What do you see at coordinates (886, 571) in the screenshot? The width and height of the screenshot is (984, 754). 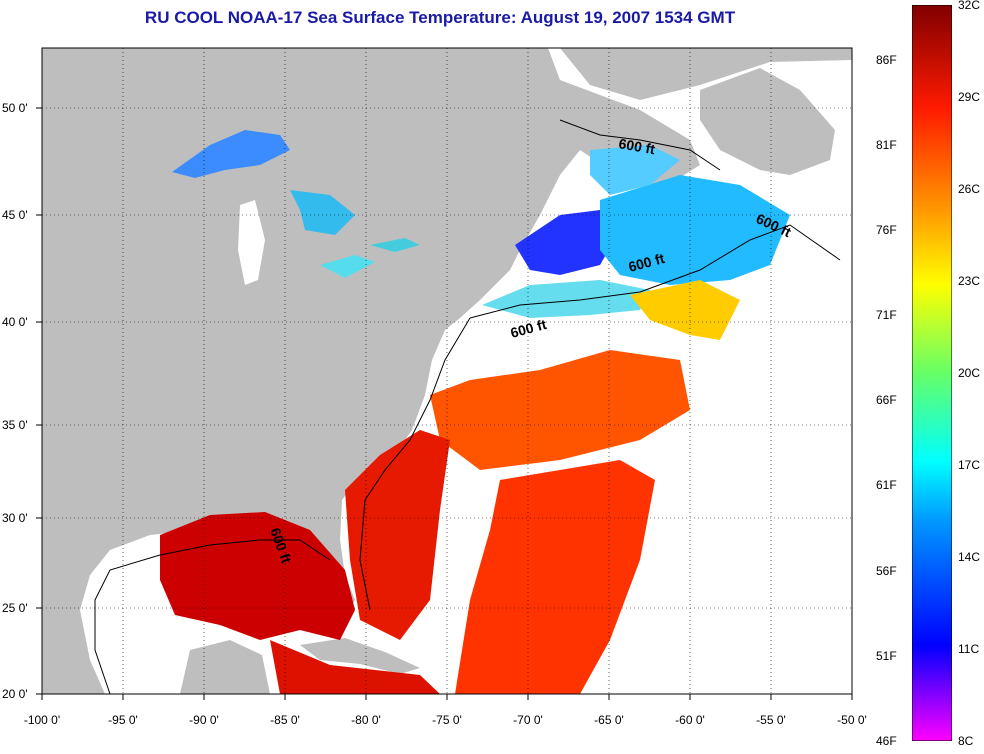 I see `colorbar-fahrenheit-label: 56F` at bounding box center [886, 571].